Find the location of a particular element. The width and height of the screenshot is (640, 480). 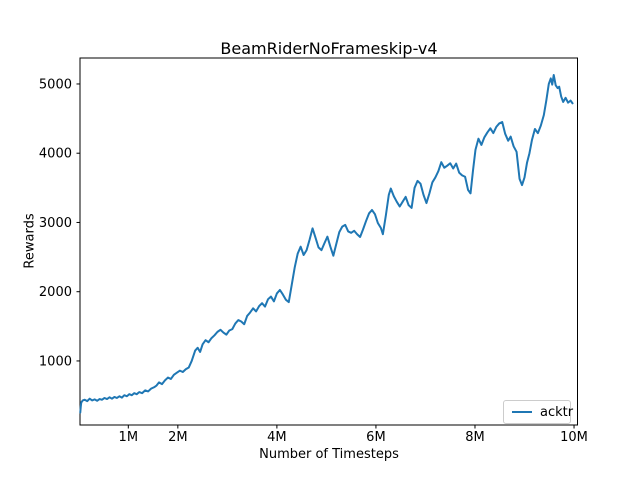

legend-line-icon is located at coordinates (522, 412).